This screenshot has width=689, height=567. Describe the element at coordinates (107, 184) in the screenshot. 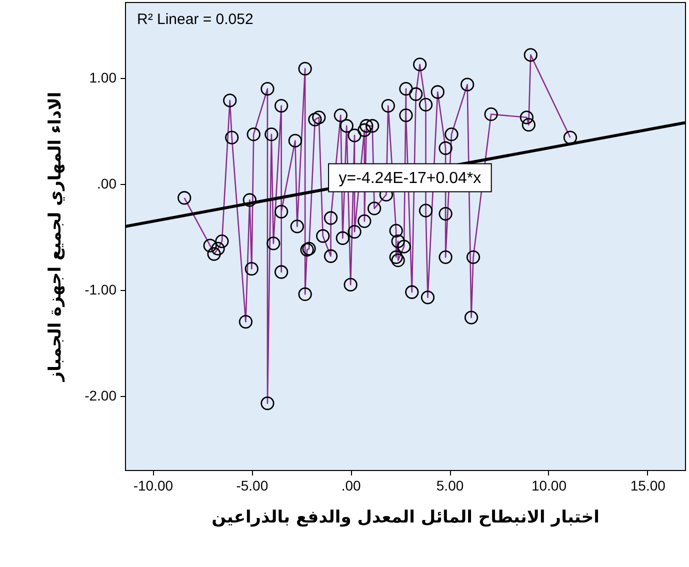

I see `y-tick-label: .00` at that location.